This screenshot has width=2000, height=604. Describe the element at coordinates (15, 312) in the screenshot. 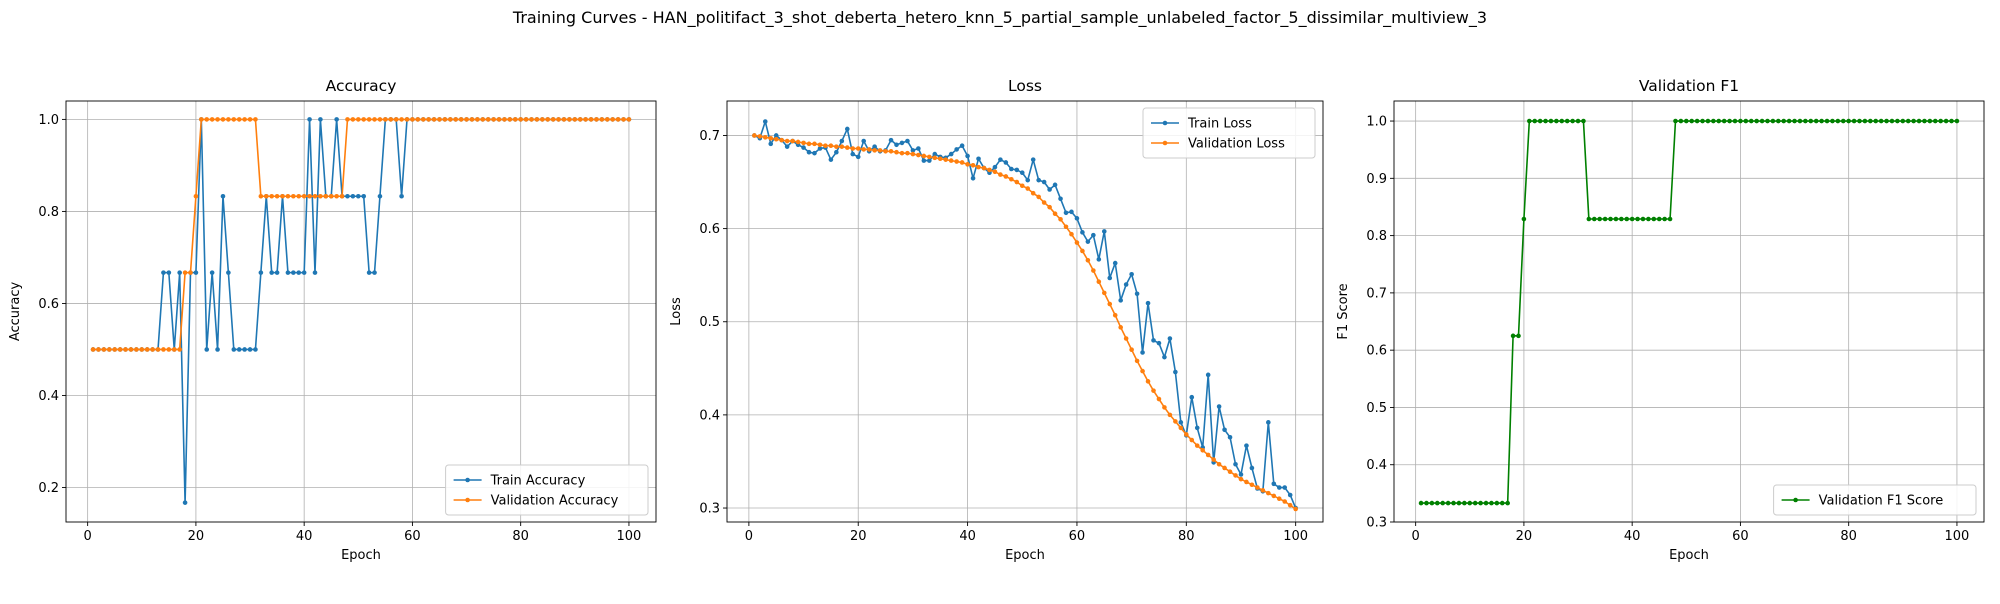

I see `chart-accuracy-y-axis-label: Accuracy` at that location.